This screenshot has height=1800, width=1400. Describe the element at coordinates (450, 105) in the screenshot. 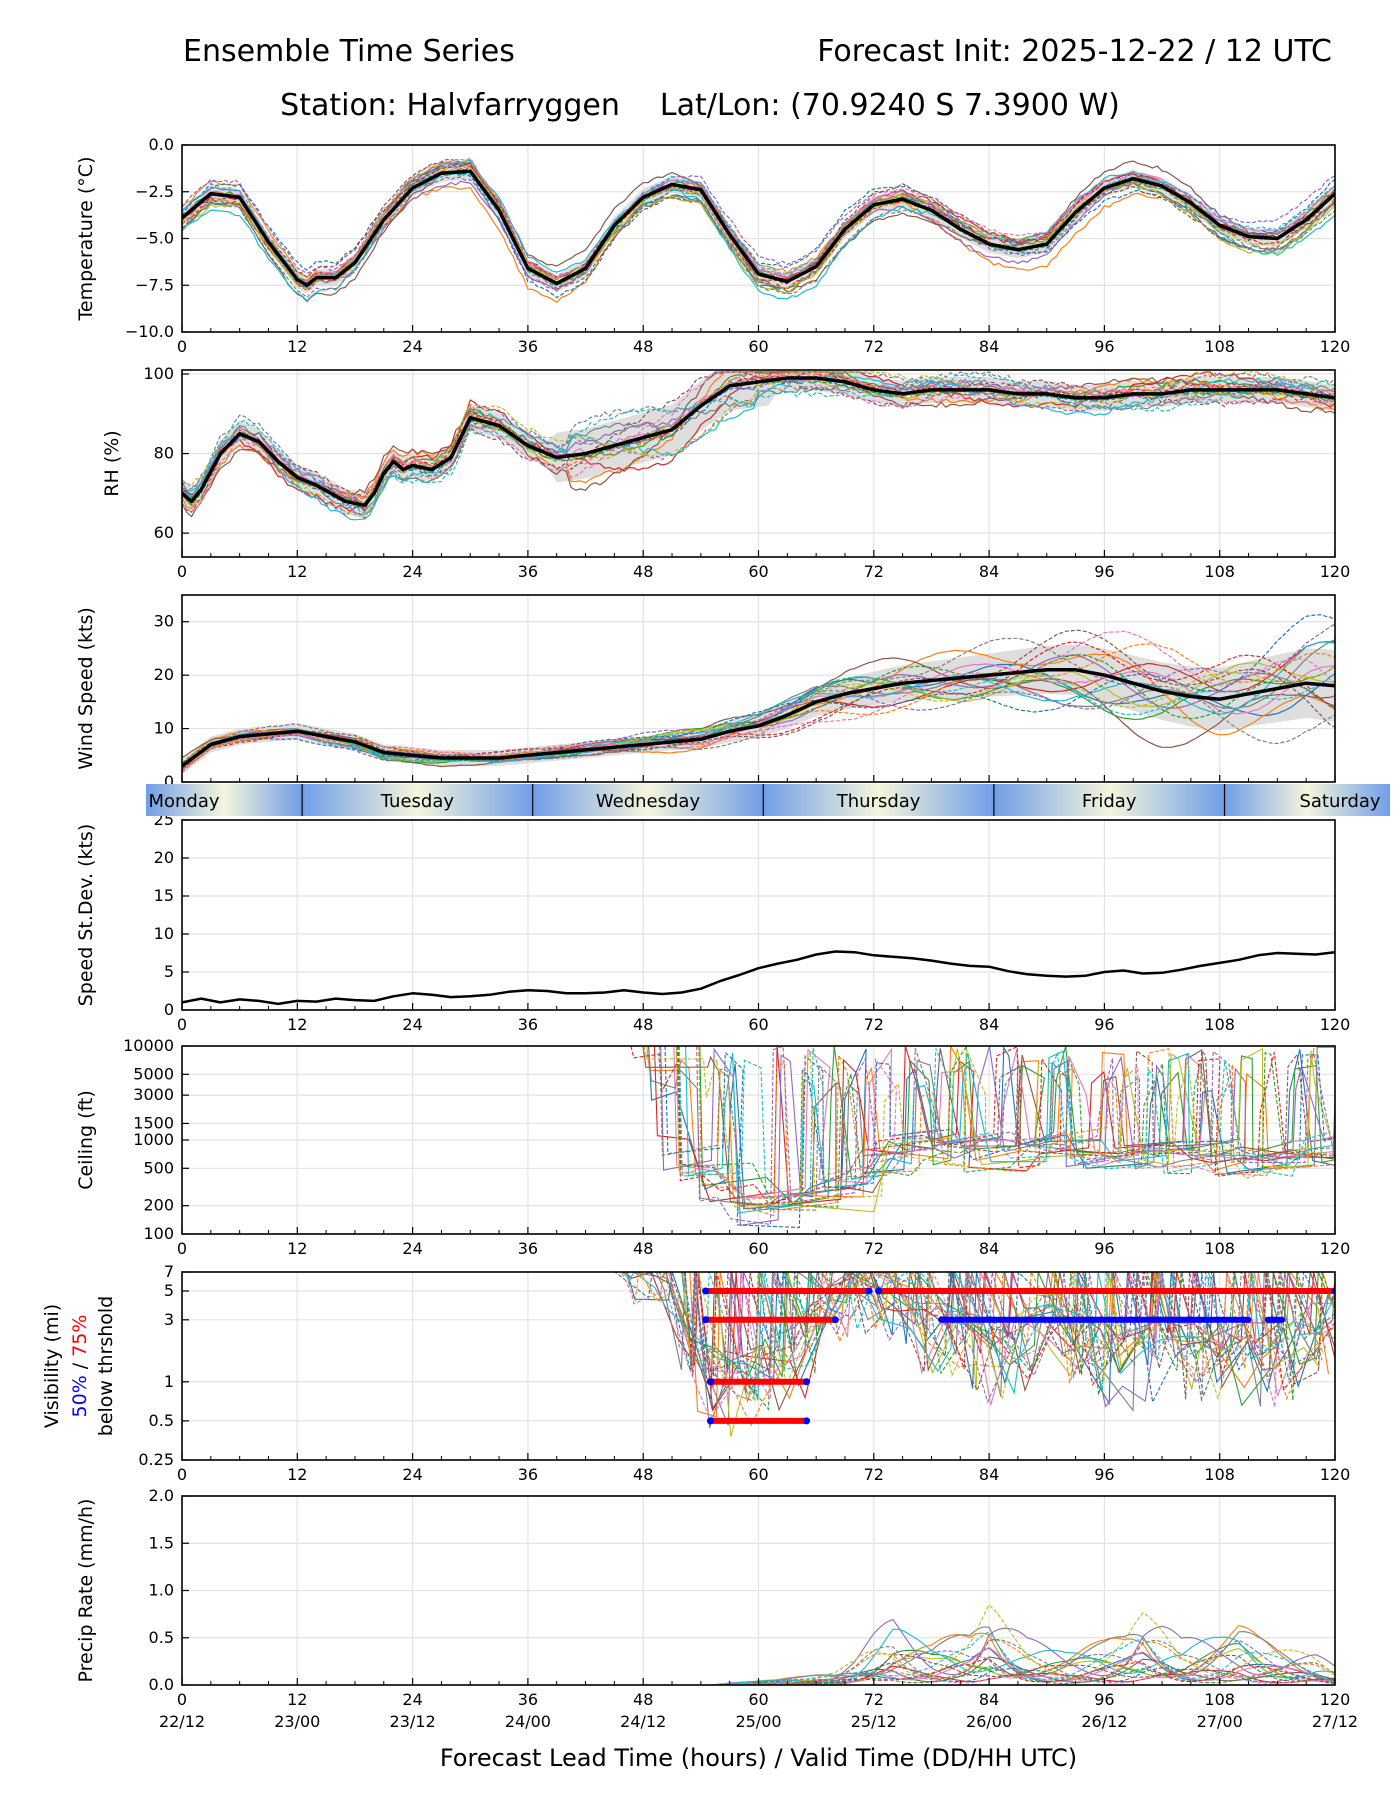

I see `station-label: Station: Halvfarryggen` at that location.